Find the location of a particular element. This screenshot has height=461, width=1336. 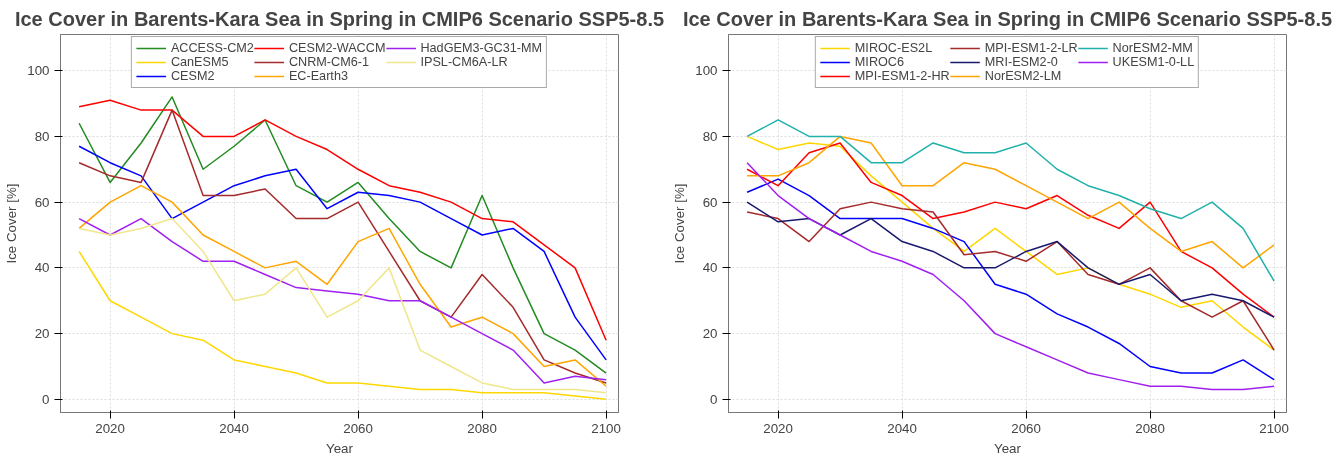

legend-label: EC-Earth3 is located at coordinates (318, 76).